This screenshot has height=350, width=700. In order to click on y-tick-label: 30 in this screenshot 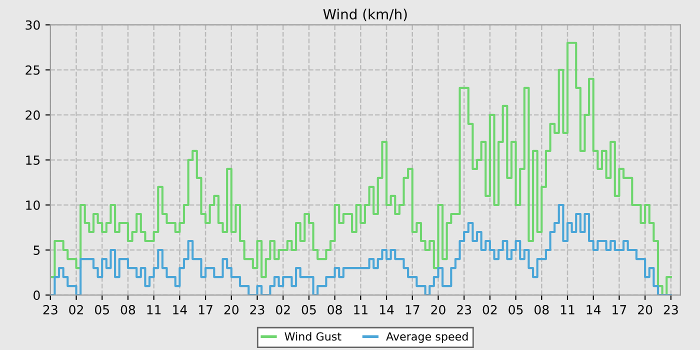, I will do `click(33, 25)`.